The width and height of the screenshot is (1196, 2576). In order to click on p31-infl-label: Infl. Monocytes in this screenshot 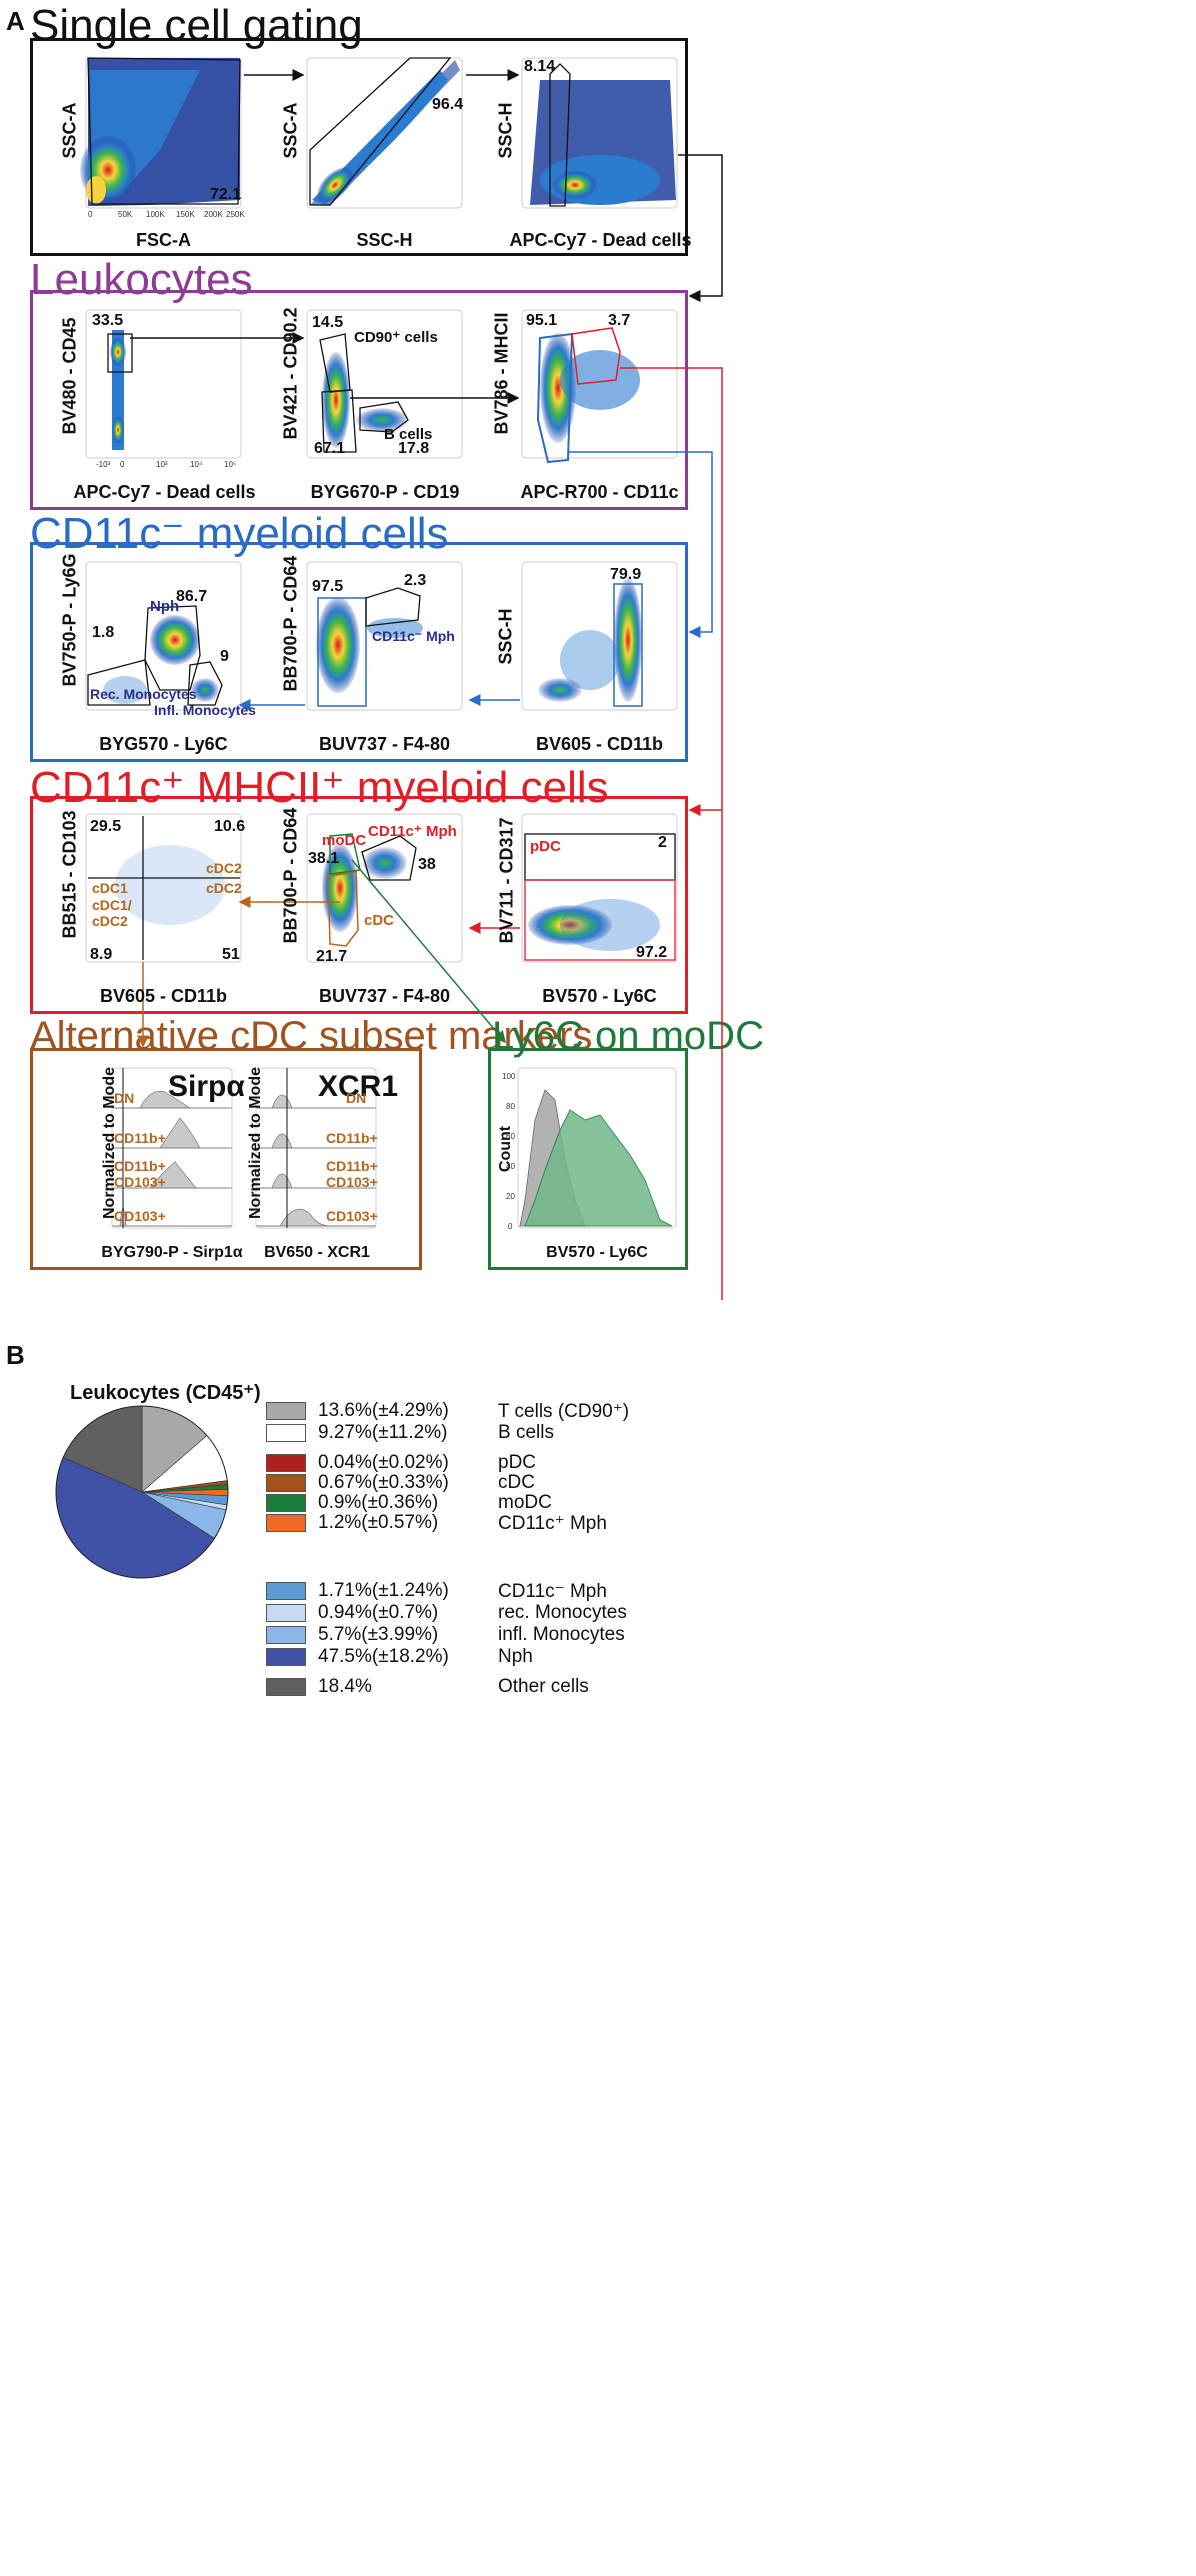, I will do `click(205, 710)`.